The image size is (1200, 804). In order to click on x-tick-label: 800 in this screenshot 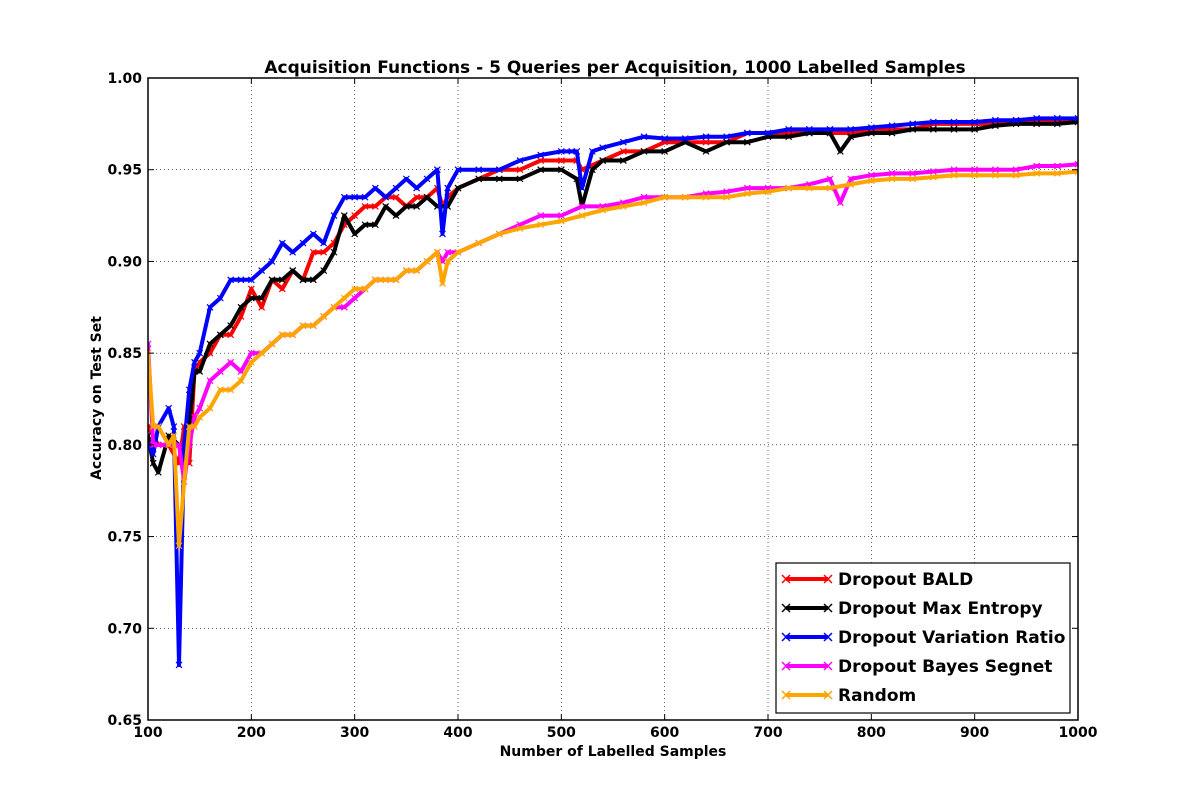, I will do `click(871, 733)`.